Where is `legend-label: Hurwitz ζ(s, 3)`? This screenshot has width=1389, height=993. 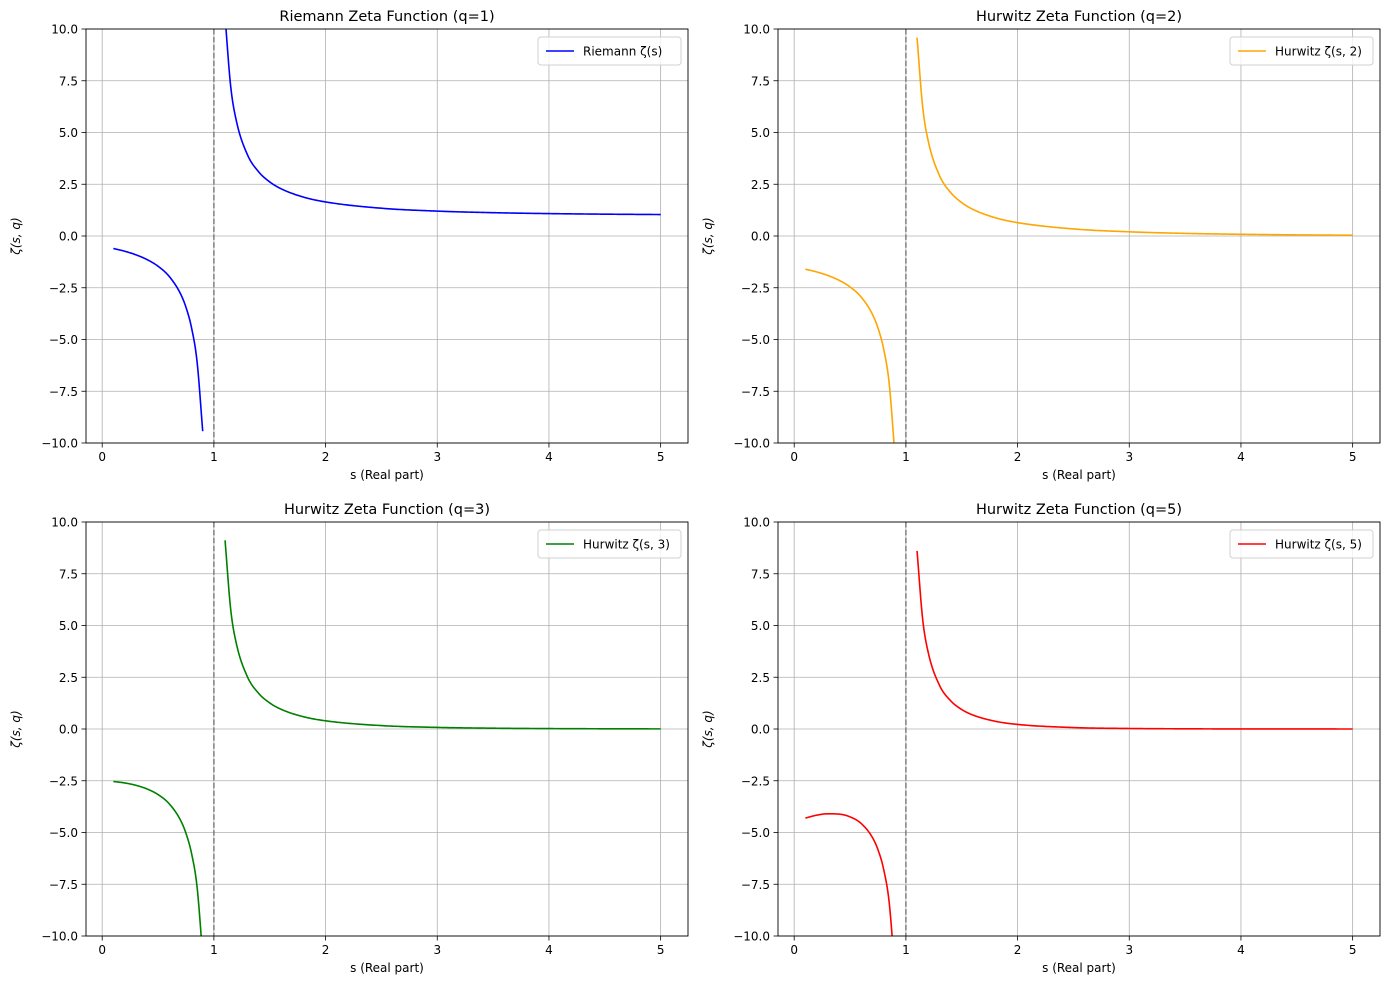 legend-label: Hurwitz ζ(s, 3) is located at coordinates (626, 545).